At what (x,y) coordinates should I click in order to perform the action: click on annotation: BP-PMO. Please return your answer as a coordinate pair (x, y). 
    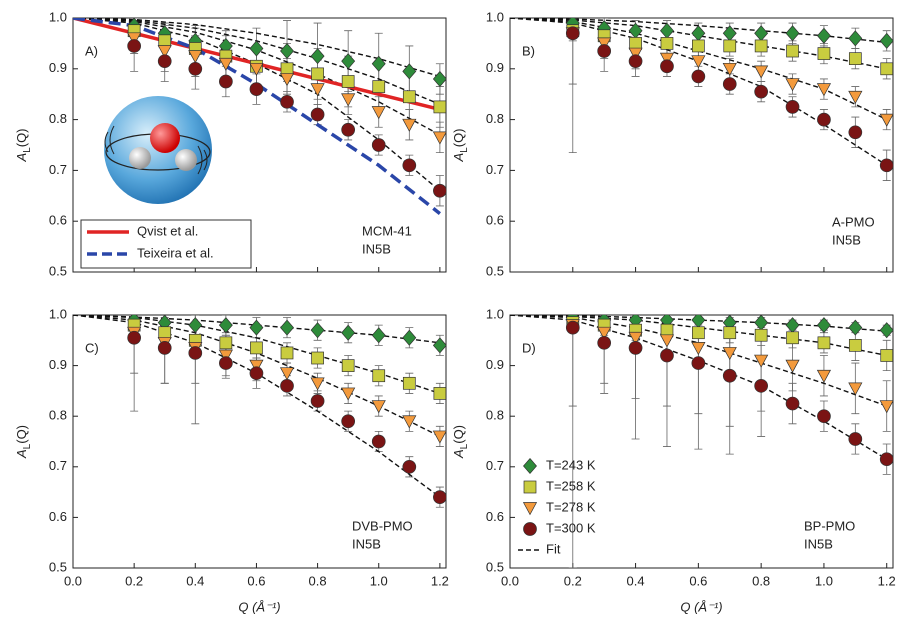
    Looking at the image, I should click on (829, 525).